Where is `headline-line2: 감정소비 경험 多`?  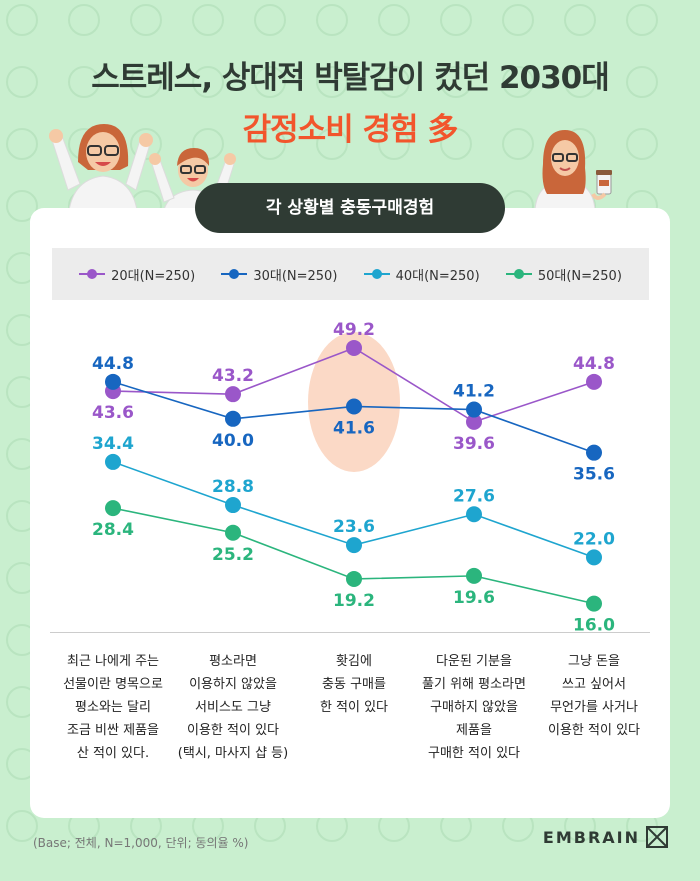
headline-line2: 감정소비 경험 多 is located at coordinates (350, 130).